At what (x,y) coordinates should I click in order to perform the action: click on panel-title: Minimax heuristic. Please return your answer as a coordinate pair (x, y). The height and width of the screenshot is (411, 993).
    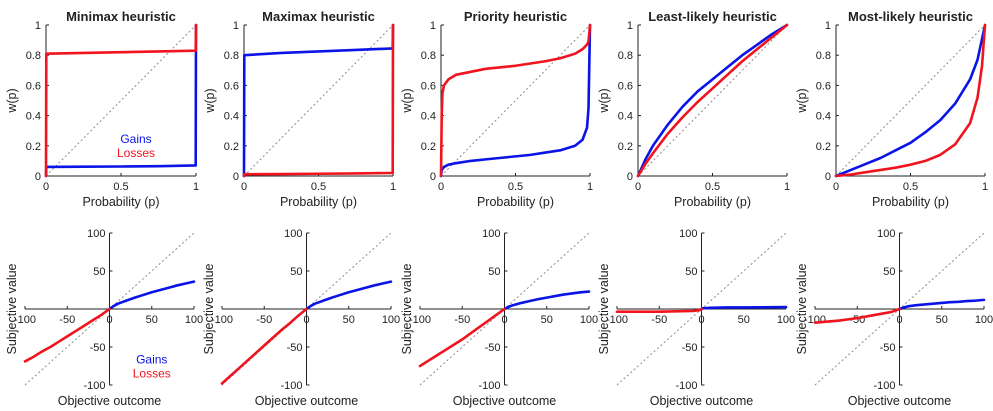
    Looking at the image, I should click on (121, 16).